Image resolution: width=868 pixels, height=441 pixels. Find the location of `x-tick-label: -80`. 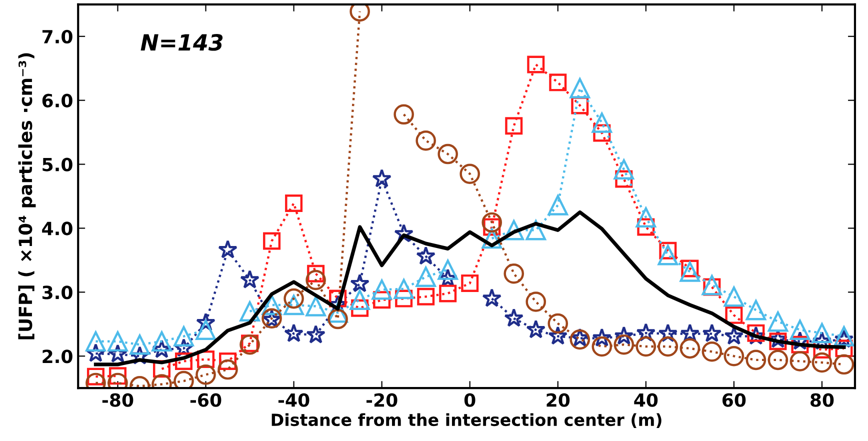

x-tick-label: -80 is located at coordinates (118, 400).